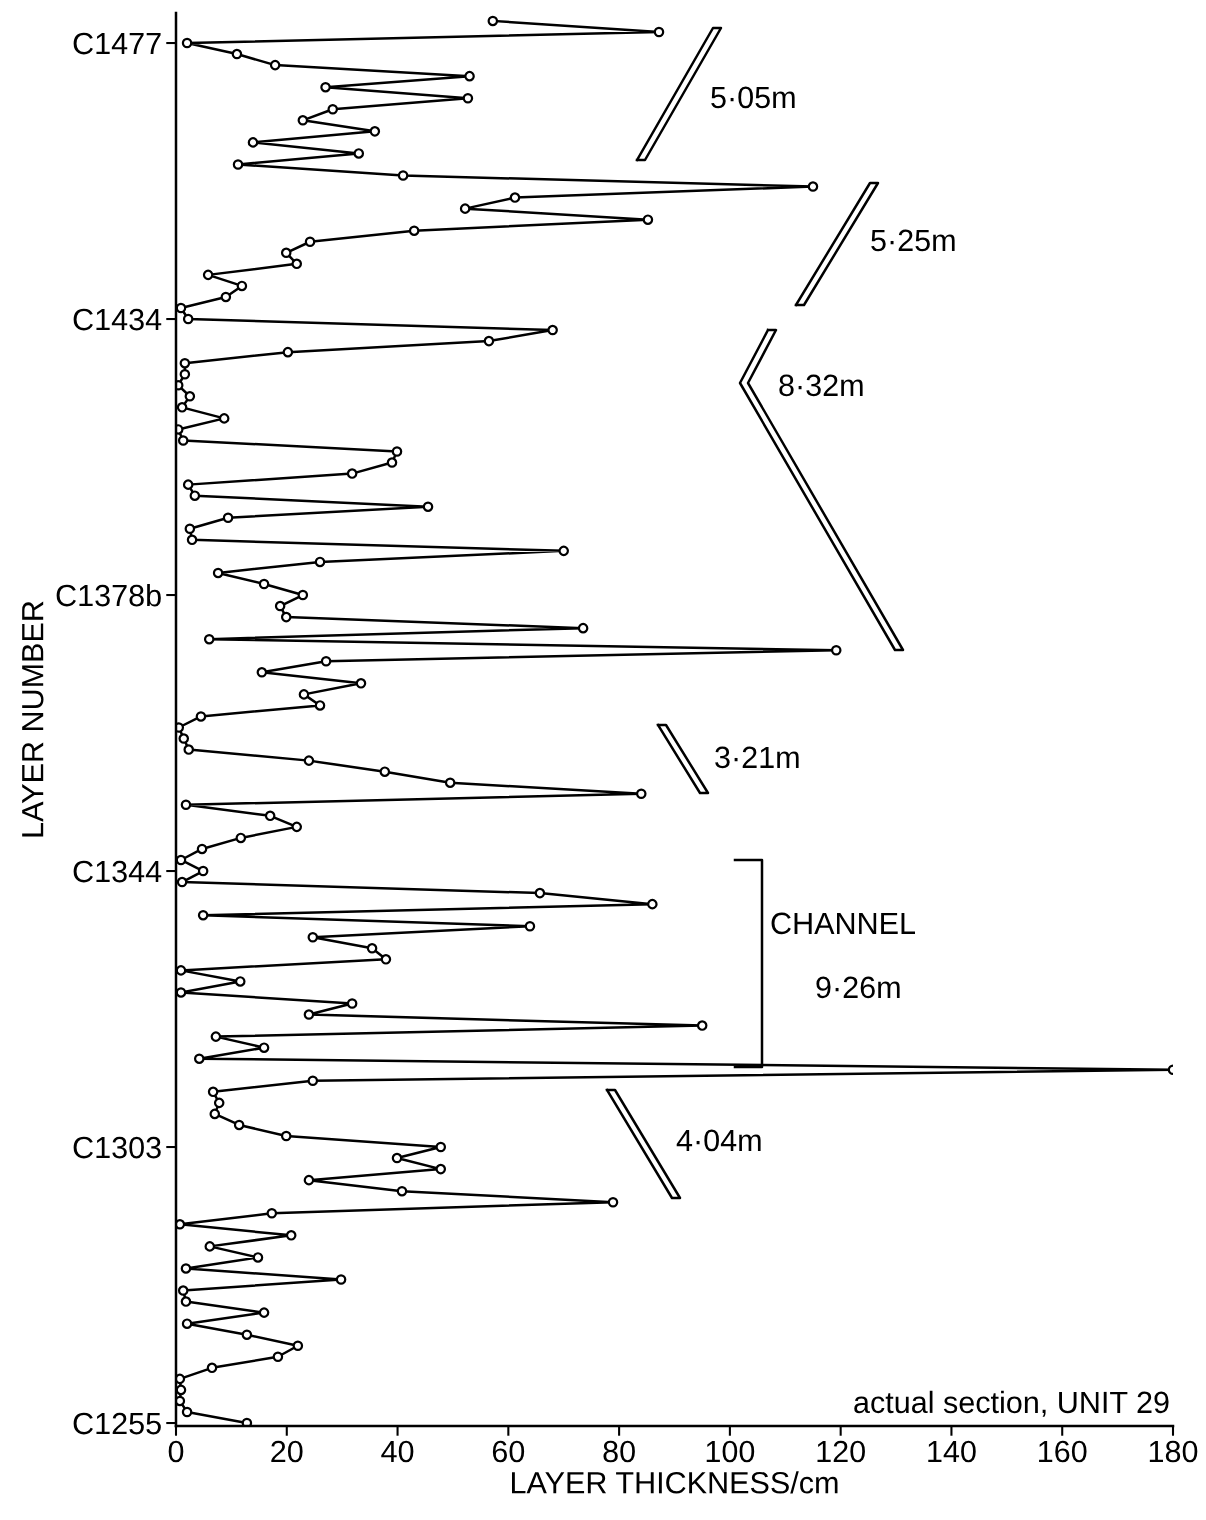 This screenshot has height=1520, width=1206. What do you see at coordinates (821, 385) in the screenshot?
I see `annotation: 8·32m` at bounding box center [821, 385].